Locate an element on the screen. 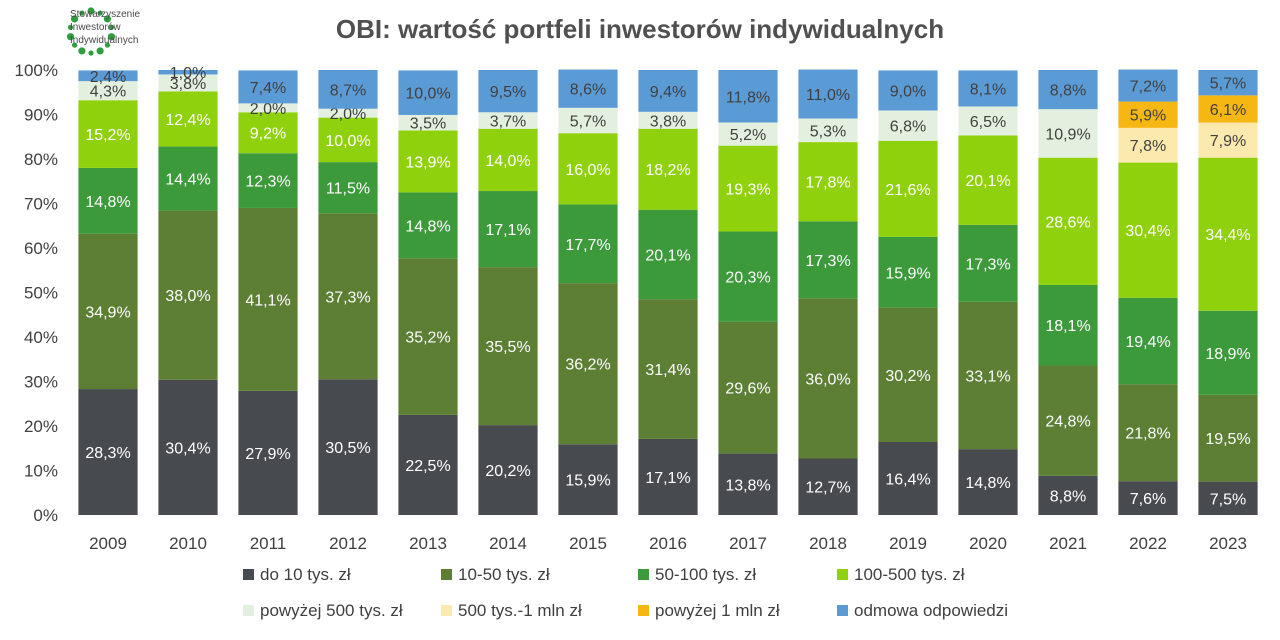 The image size is (1280, 640). data-label: 36,0% is located at coordinates (827, 379).